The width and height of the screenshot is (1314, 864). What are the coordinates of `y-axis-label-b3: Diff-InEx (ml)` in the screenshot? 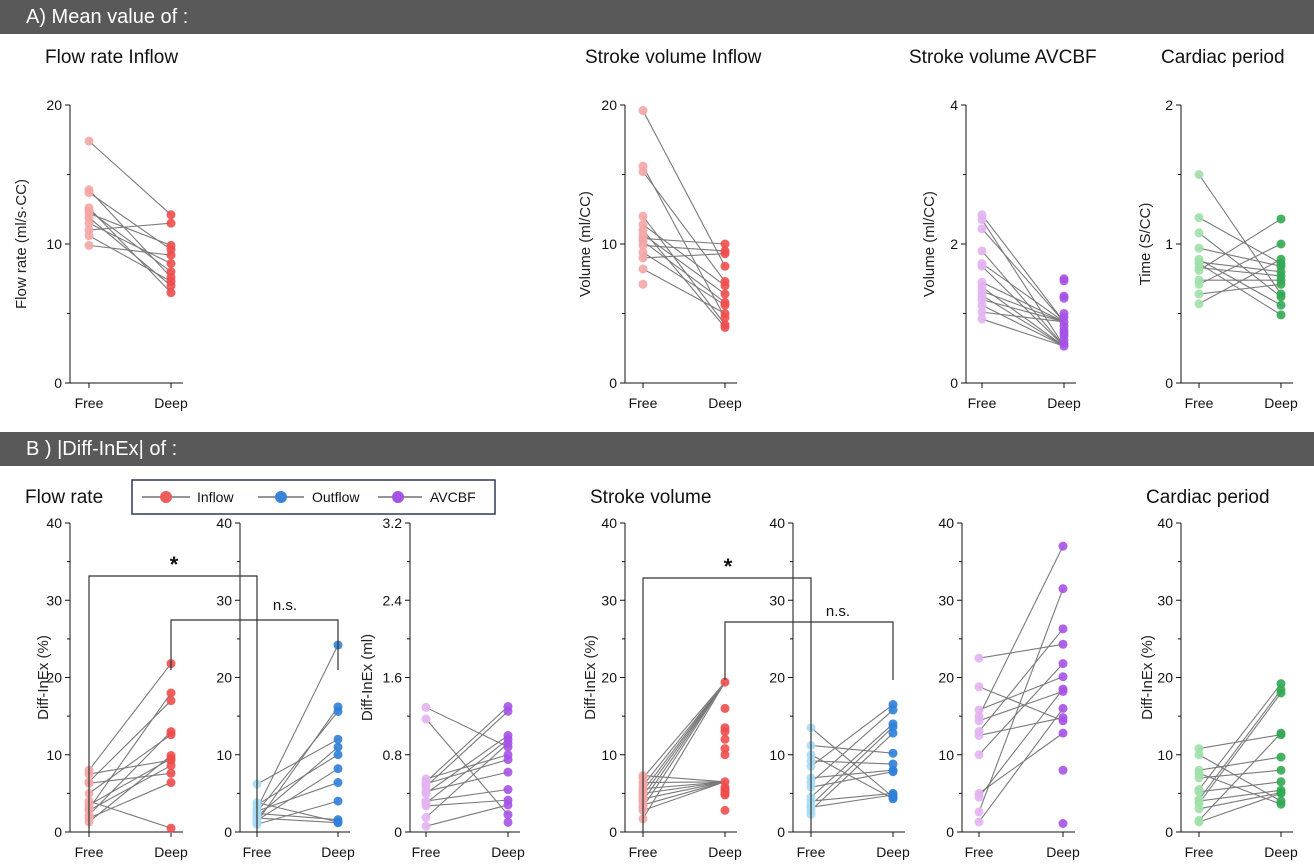 It's located at (367, 677).